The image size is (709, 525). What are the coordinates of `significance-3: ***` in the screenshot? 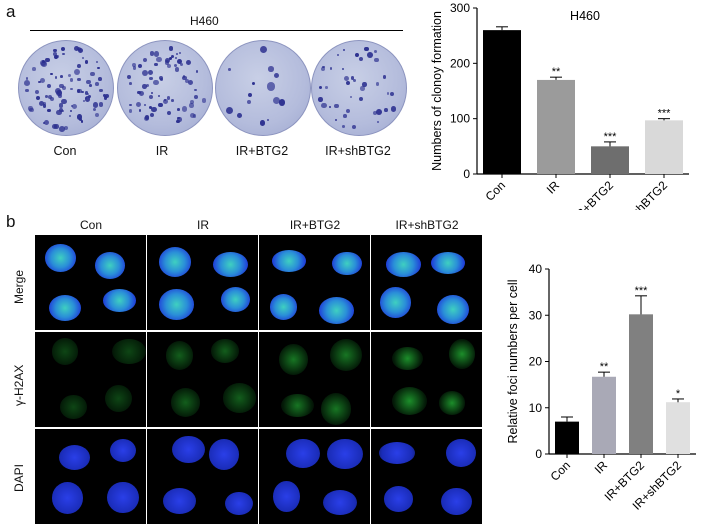 It's located at (642, 291).